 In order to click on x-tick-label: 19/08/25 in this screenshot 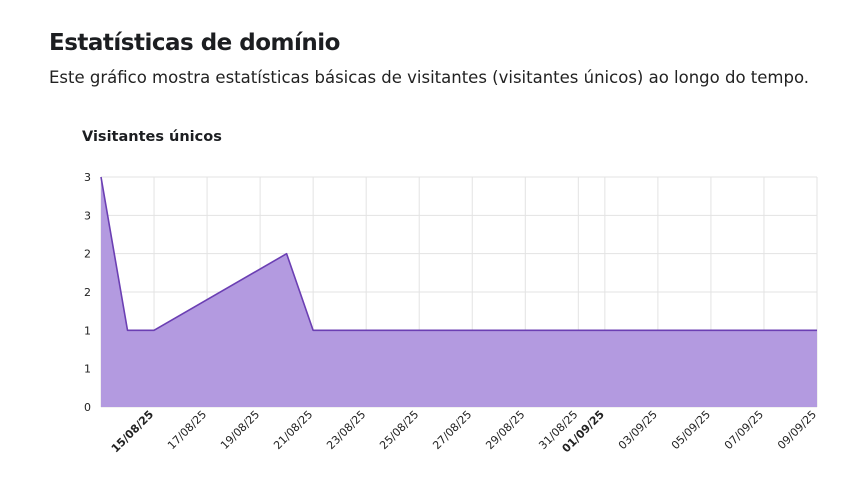, I will do `click(240, 430)`.